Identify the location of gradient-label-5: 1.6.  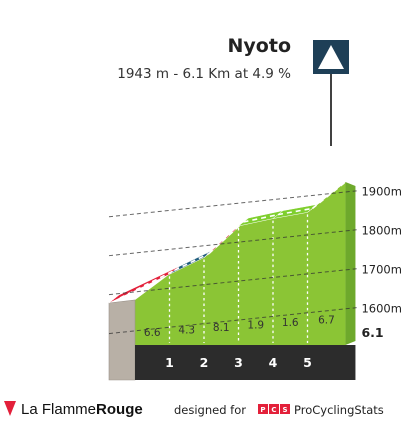
(290, 323).